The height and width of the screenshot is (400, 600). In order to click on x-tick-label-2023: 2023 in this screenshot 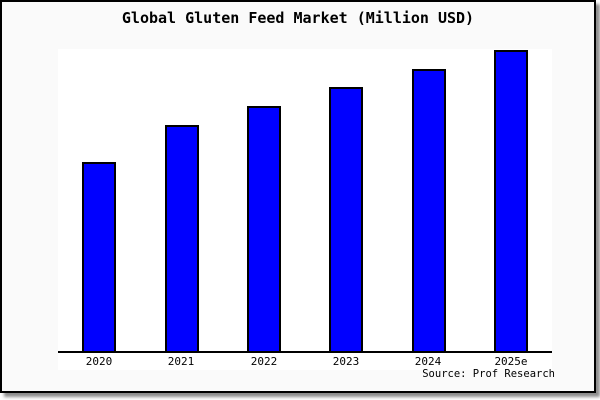, I will do `click(346, 361)`.